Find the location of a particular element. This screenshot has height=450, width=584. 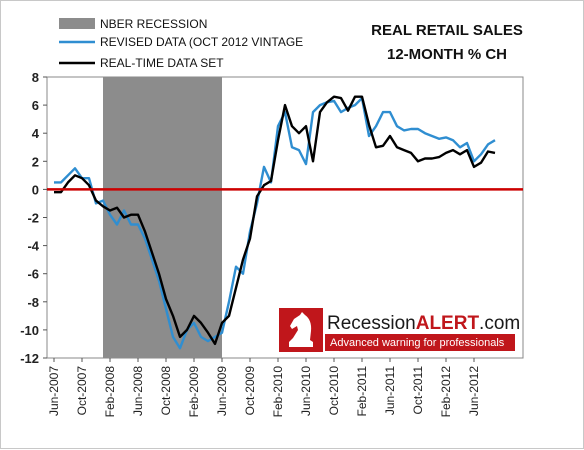

y-tick-label: -2 is located at coordinates (33, 218).